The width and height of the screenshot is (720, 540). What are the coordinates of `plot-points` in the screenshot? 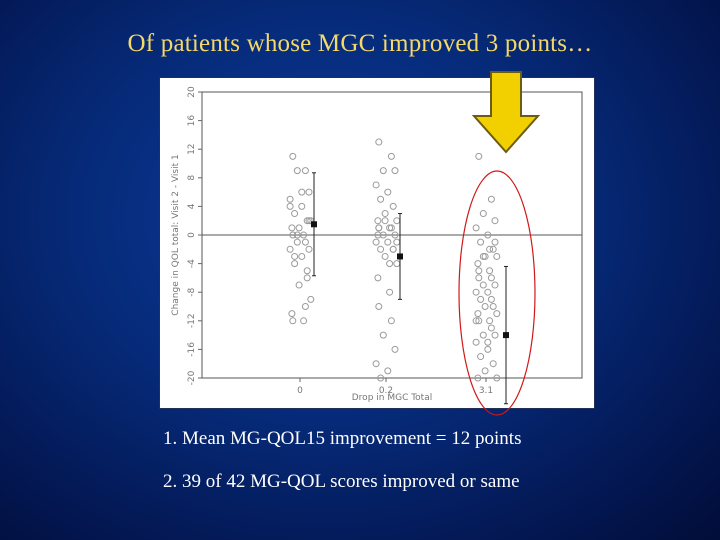 It's located at (393, 260).